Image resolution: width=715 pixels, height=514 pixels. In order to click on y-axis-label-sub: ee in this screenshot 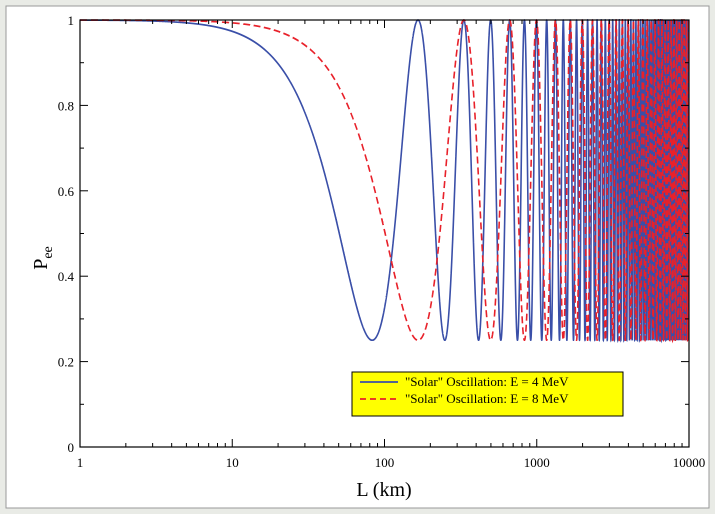, I will do `click(48, 252)`.